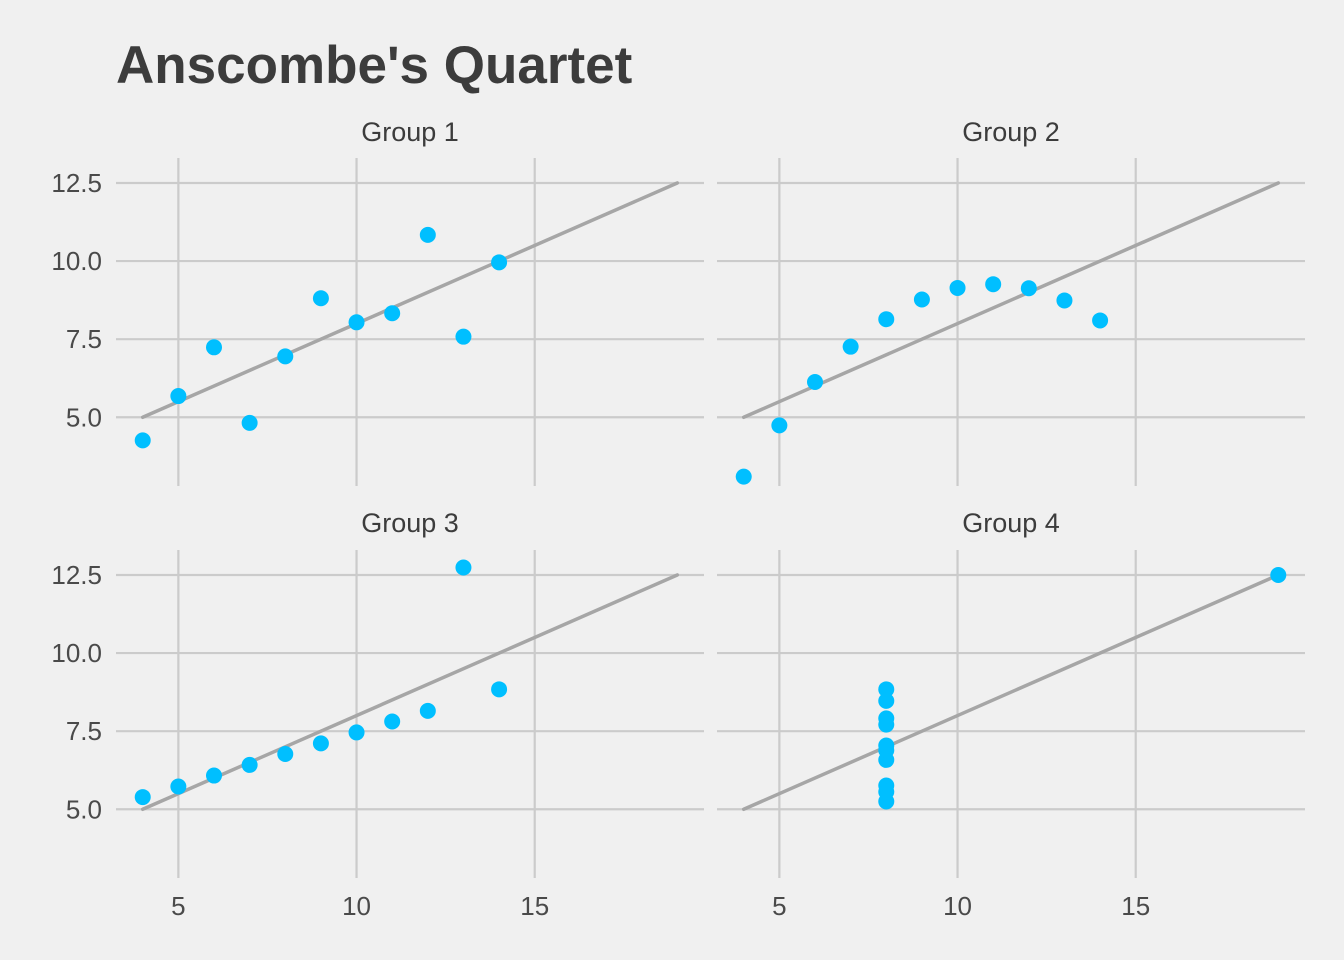 This screenshot has height=960, width=1344. What do you see at coordinates (1011, 523) in the screenshot?
I see `panel-title: Group 4` at bounding box center [1011, 523].